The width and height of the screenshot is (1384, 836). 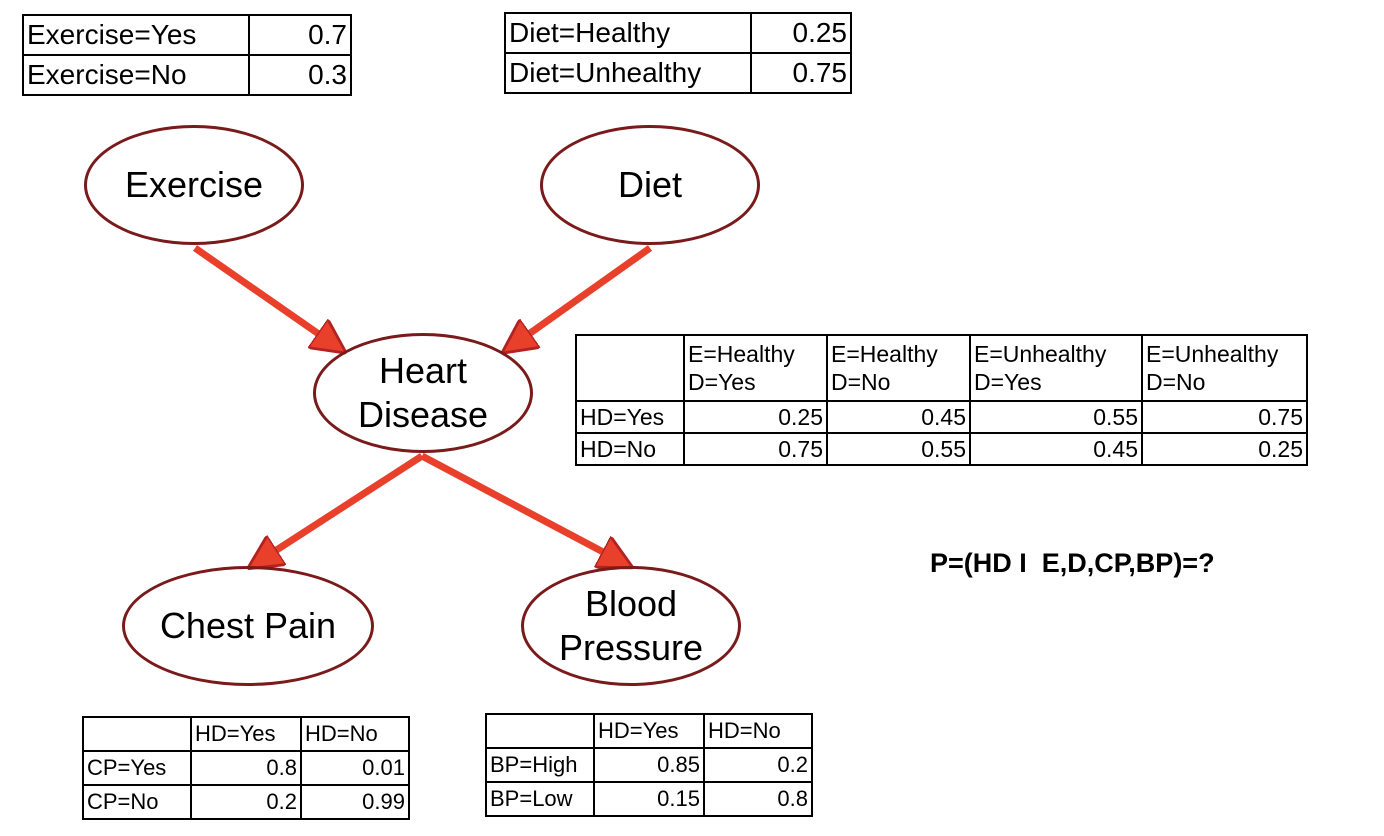 I want to click on table-row: Diet=Unhealthy 0.75, so click(x=678, y=73).